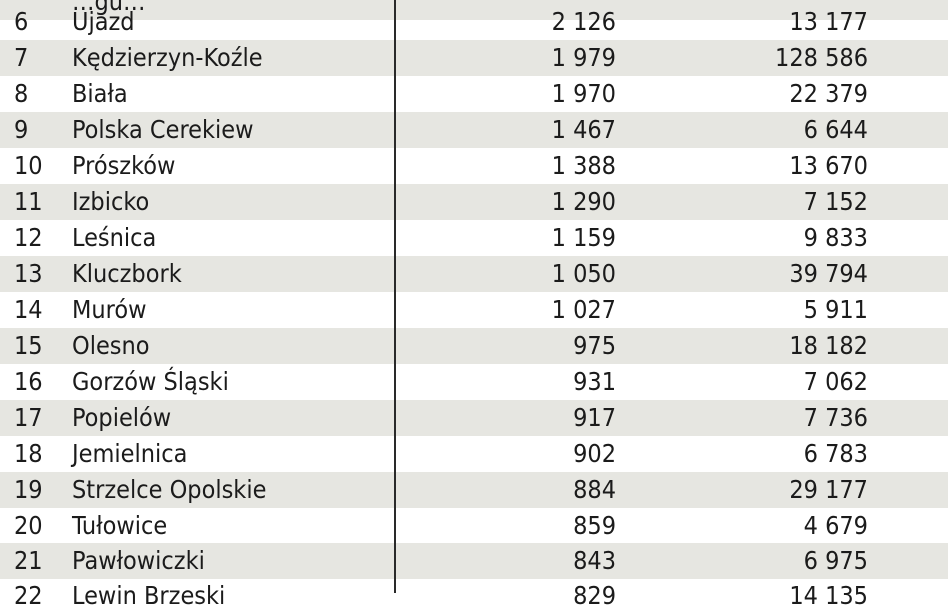 The width and height of the screenshot is (948, 614). I want to click on table-row: 7 Kędzierzyn-Koźle 1 979 128 586, so click(474, 58).